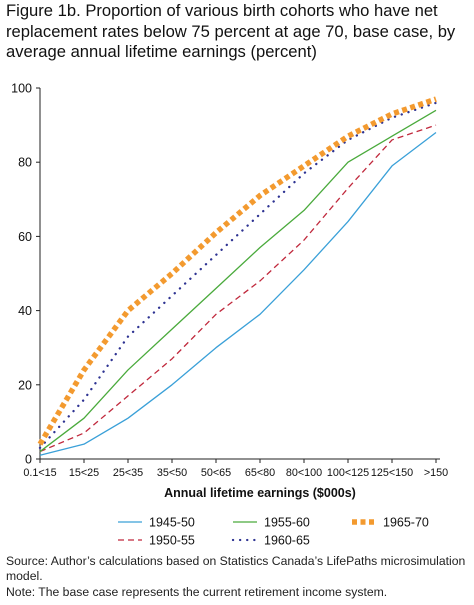 Image resolution: width=474 pixels, height=605 pixels. I want to click on x-tick-label: 80<100, so click(304, 473).